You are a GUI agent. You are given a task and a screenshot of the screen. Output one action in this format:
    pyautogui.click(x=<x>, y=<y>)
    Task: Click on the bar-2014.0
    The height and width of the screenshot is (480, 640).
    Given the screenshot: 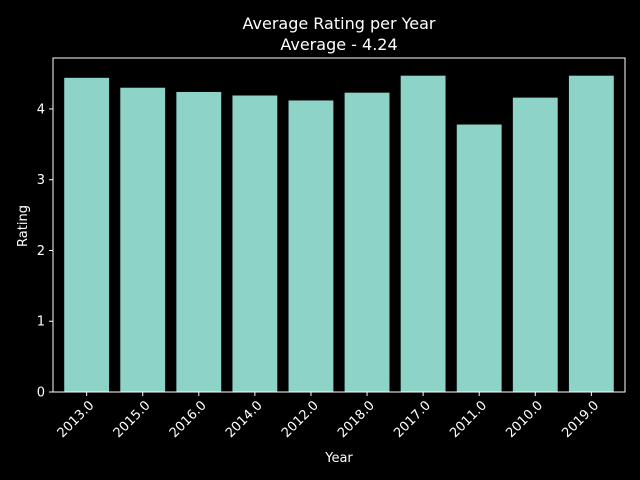 What is the action you would take?
    pyautogui.click(x=255, y=243)
    